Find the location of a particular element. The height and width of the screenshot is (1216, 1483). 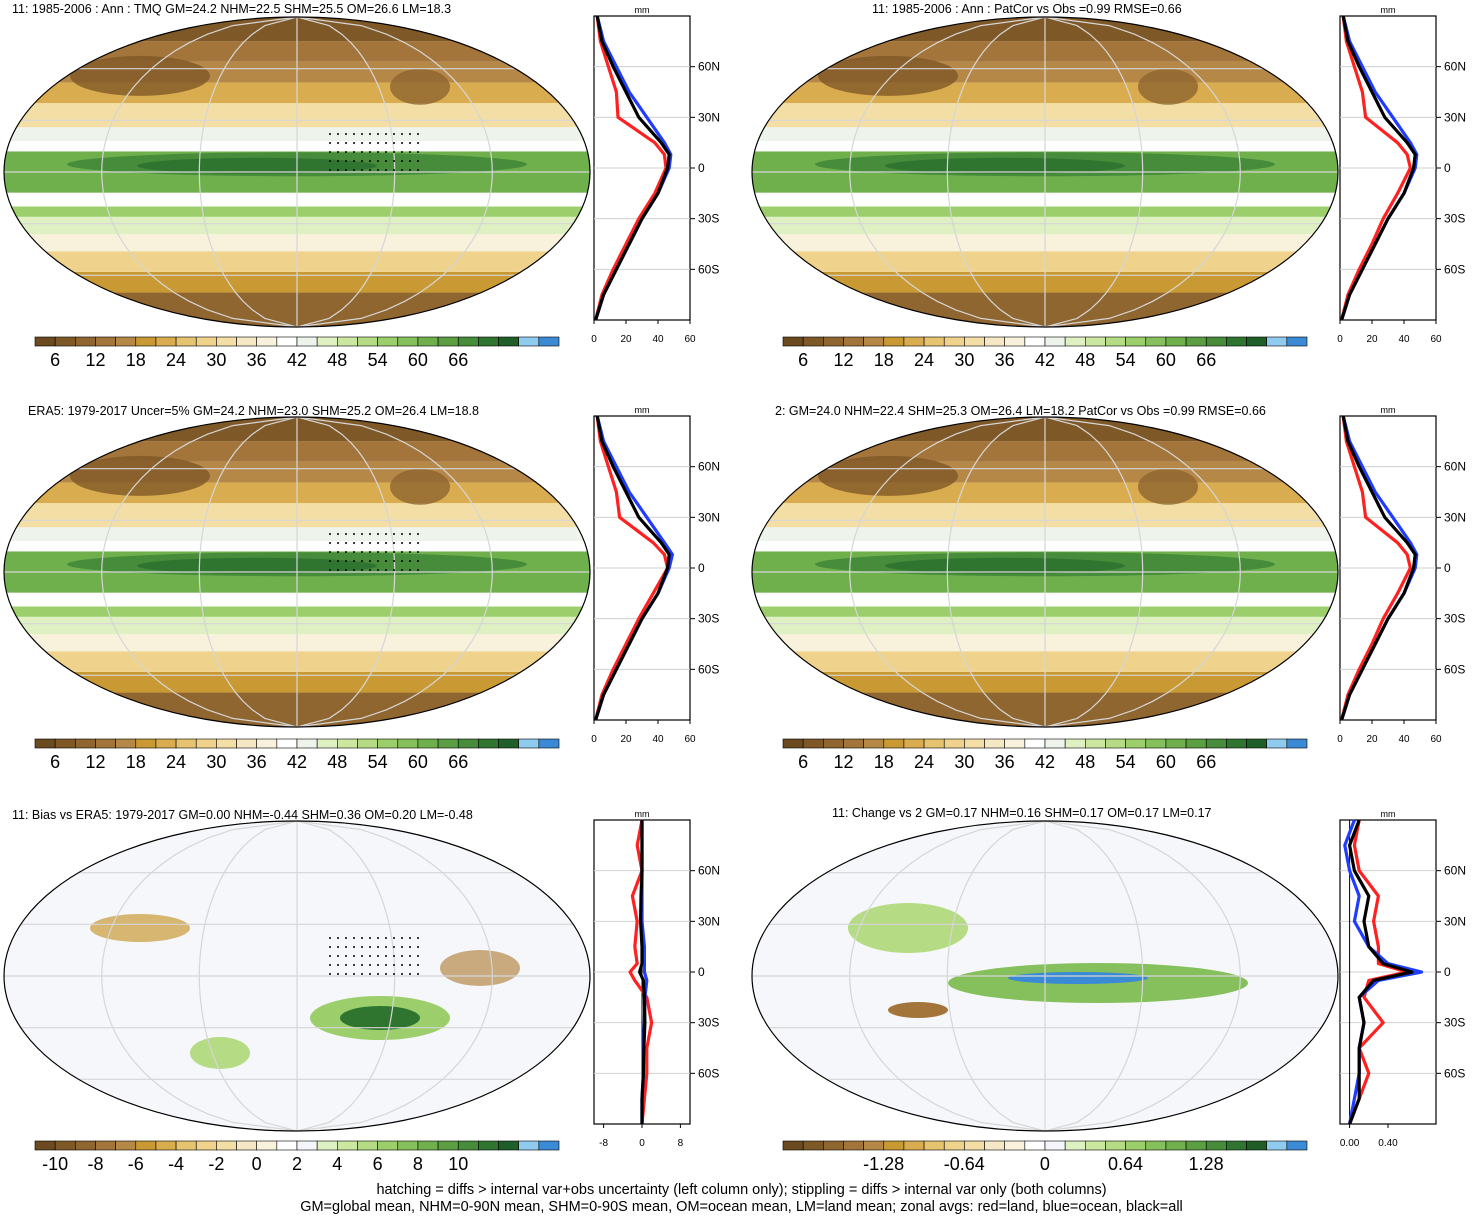

colorbar-label: 24 is located at coordinates (176, 762).